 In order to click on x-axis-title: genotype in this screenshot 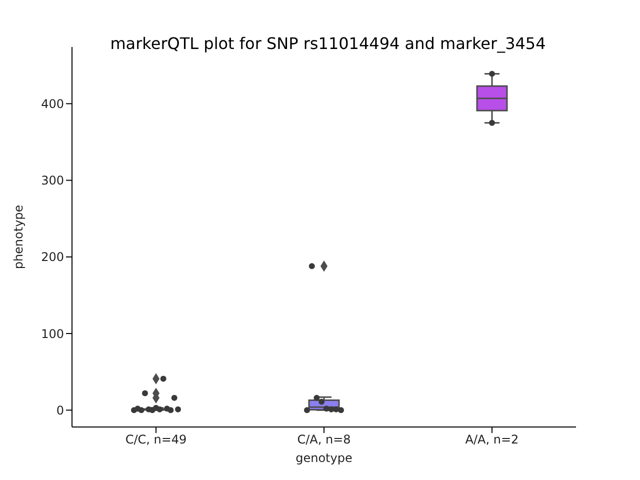, I will do `click(324, 458)`.